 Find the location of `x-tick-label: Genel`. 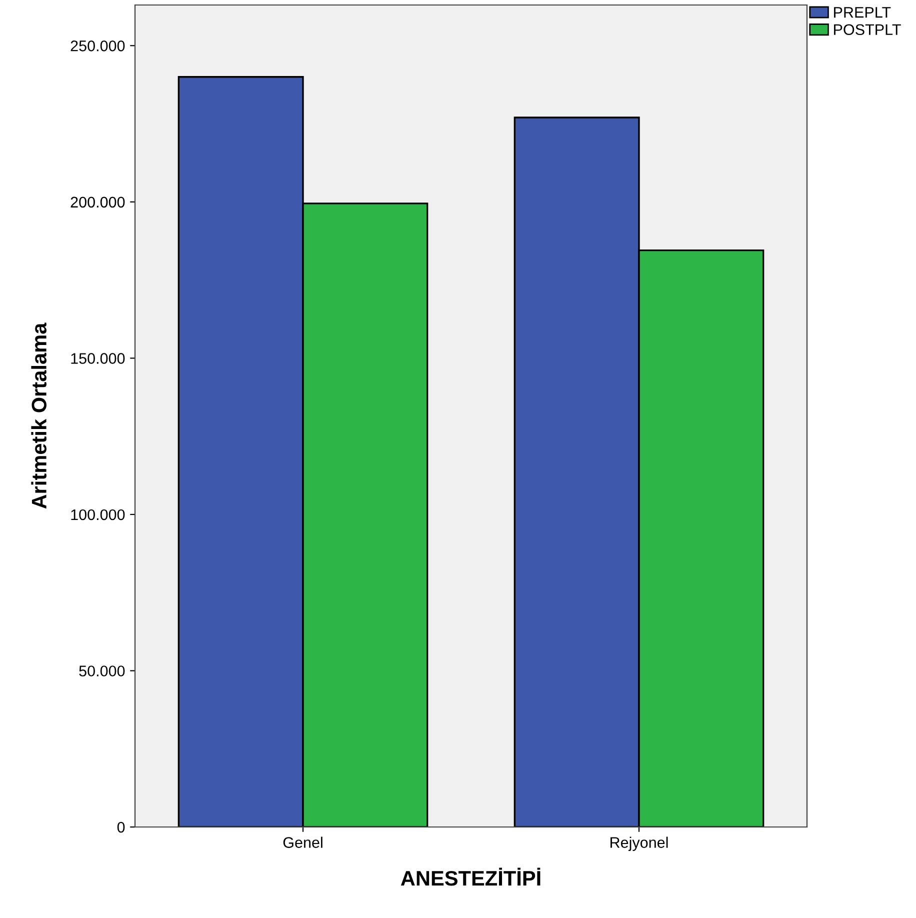

x-tick-label: Genel is located at coordinates (302, 842).